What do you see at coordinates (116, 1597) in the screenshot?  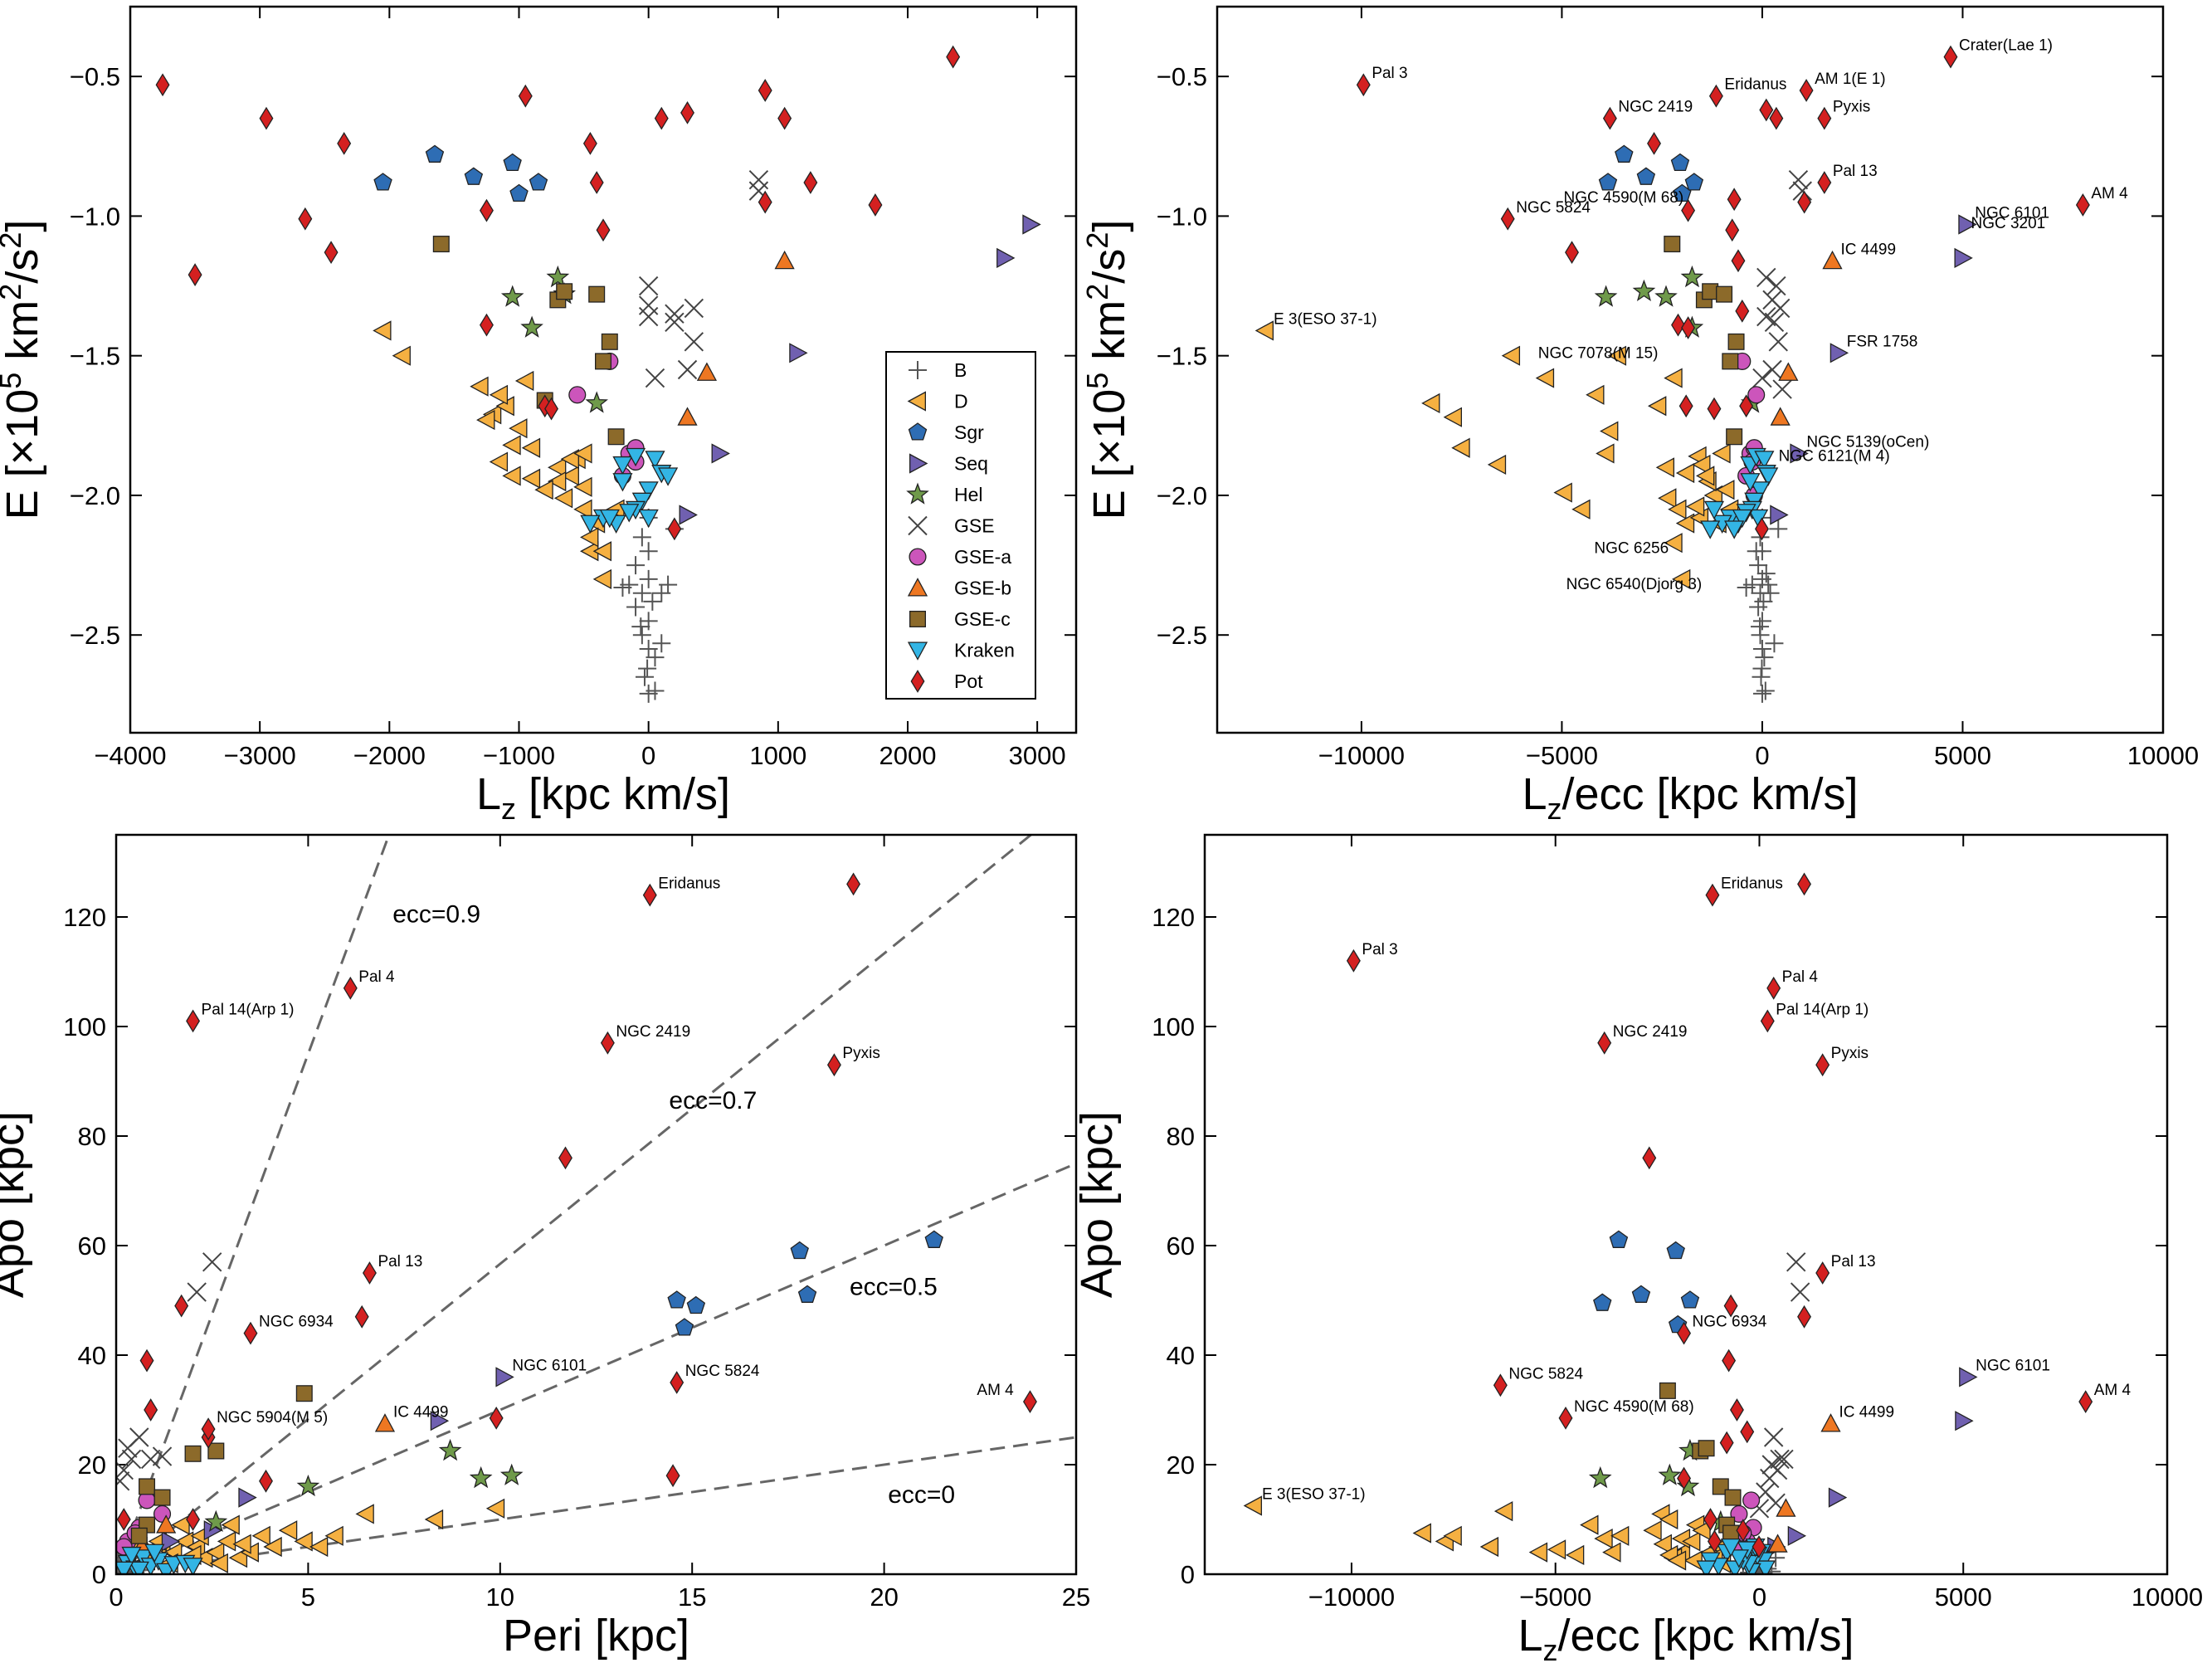 I see `x-tick-label: 0` at bounding box center [116, 1597].